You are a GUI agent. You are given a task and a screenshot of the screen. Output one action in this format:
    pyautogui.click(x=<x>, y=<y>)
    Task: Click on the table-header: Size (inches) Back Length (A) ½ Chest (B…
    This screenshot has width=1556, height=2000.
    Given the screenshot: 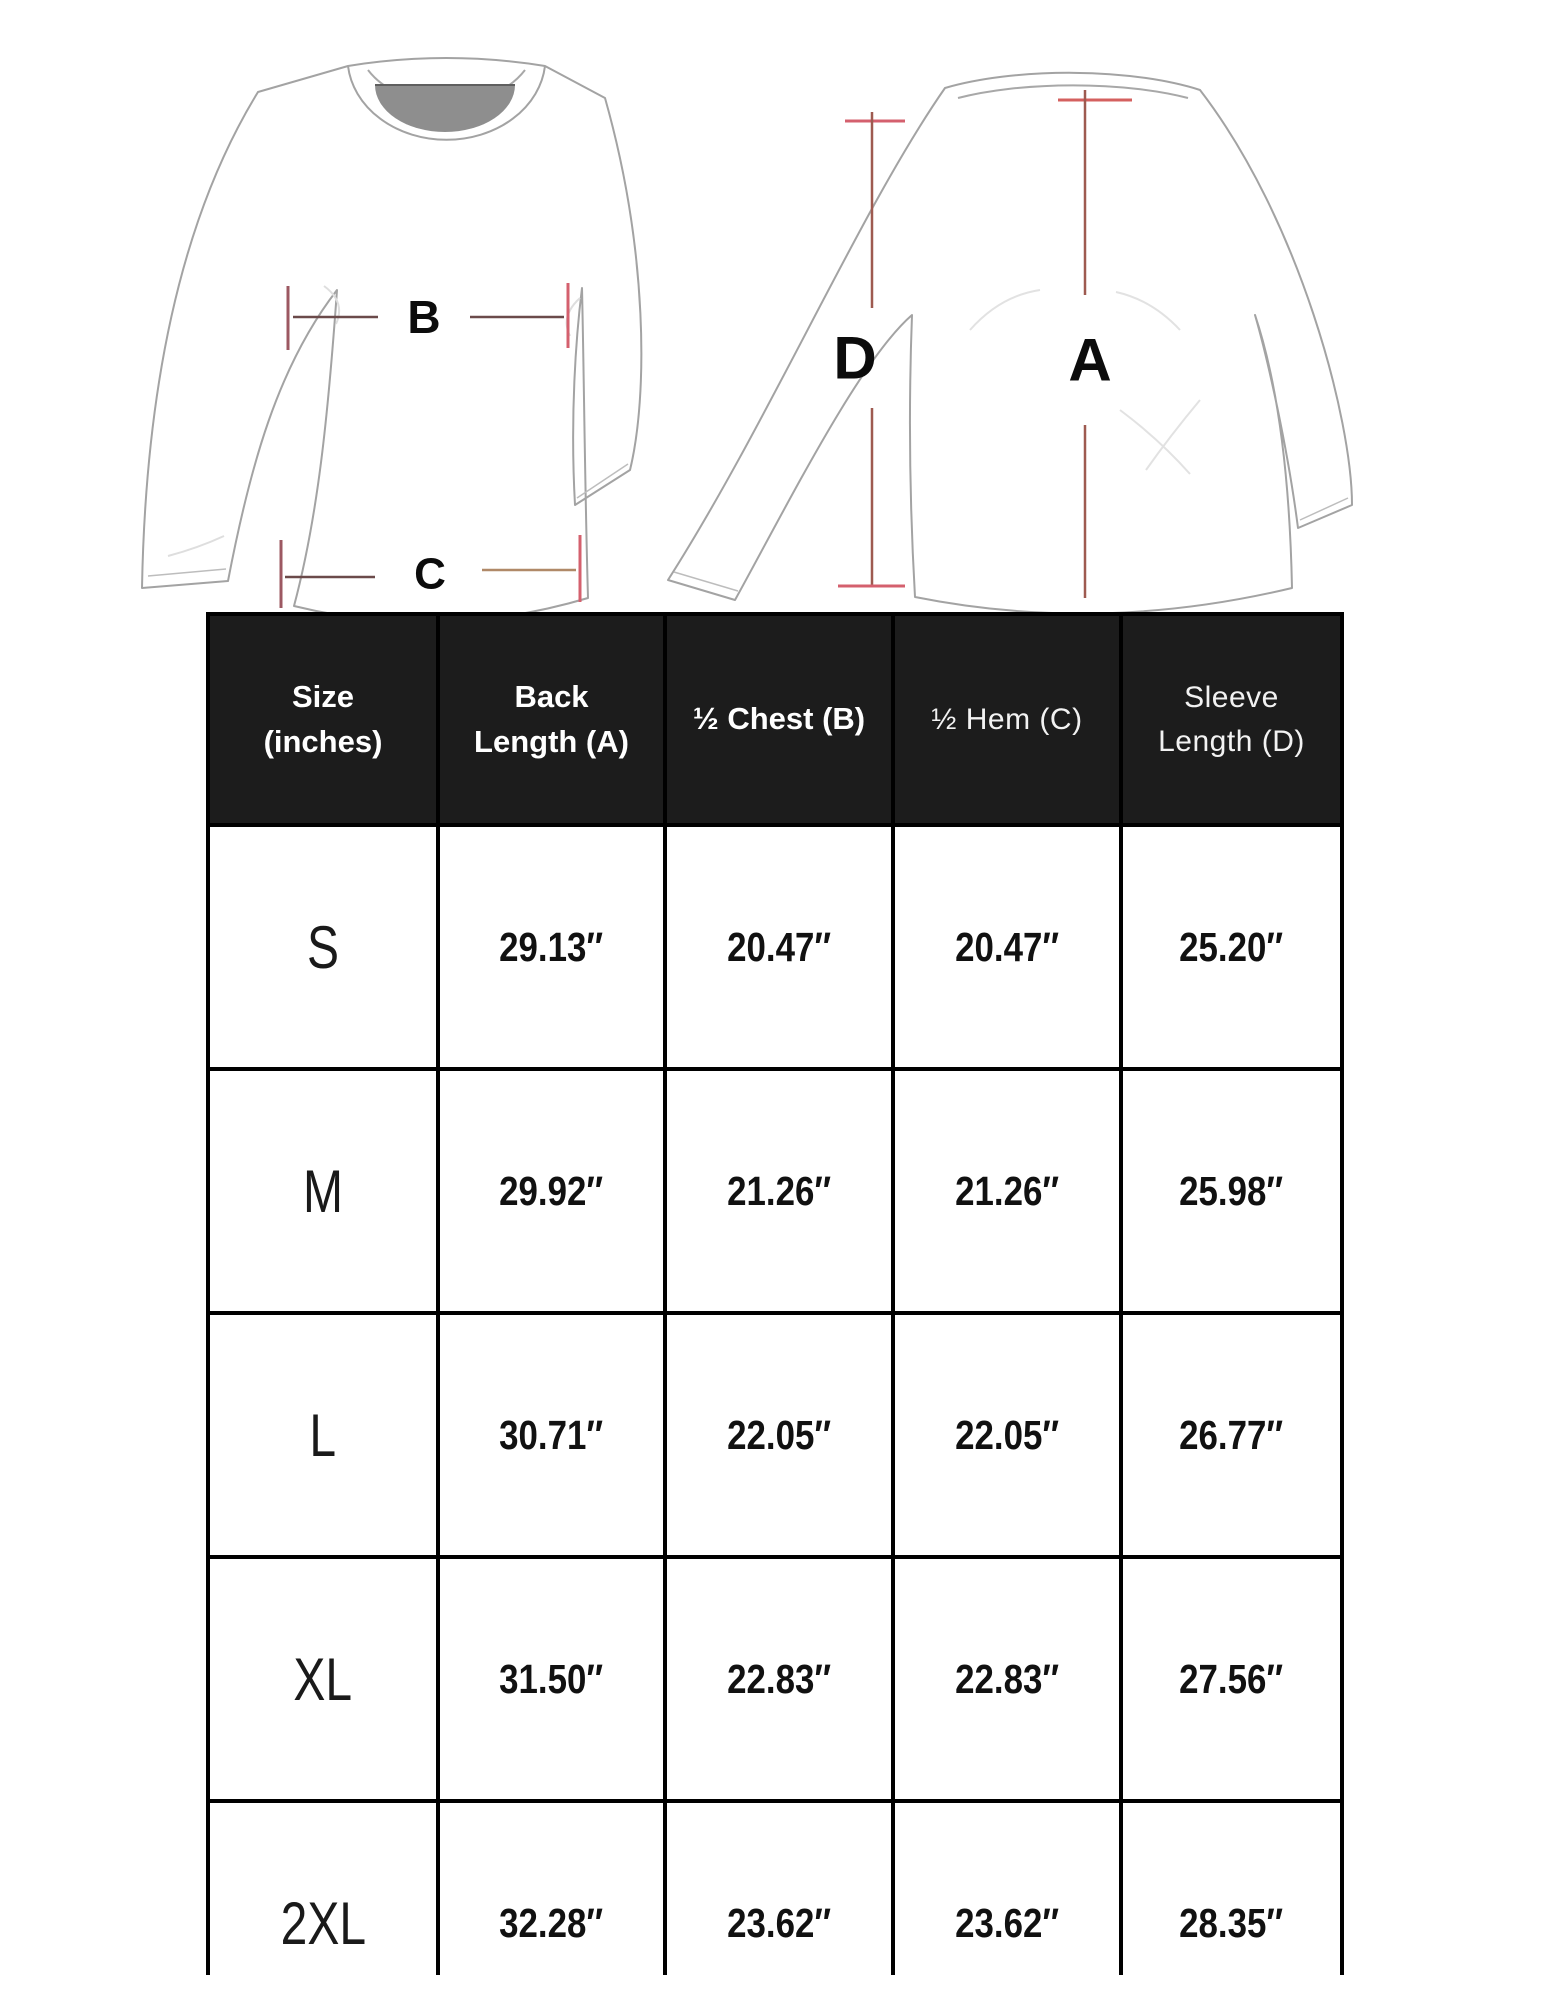 What is the action you would take?
    pyautogui.click(x=775, y=719)
    